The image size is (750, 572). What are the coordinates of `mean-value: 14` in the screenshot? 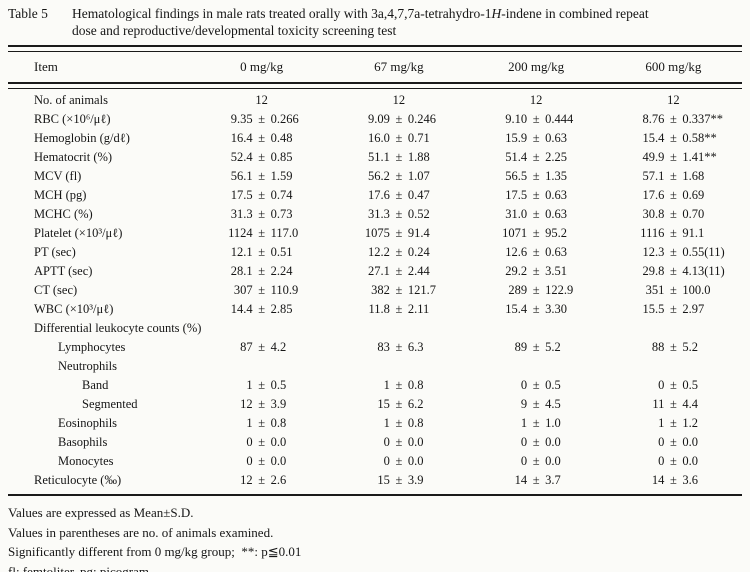 It's located at (521, 480).